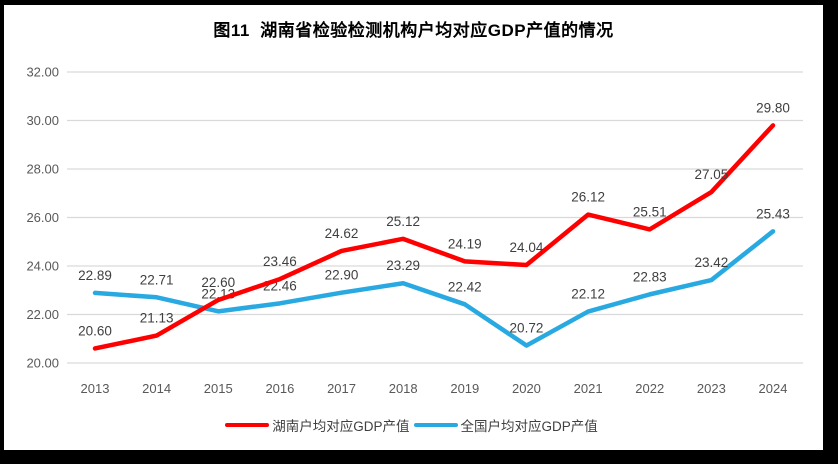  Describe the element at coordinates (279, 388) in the screenshot. I see `x-axis-tick-label: 2016` at that location.